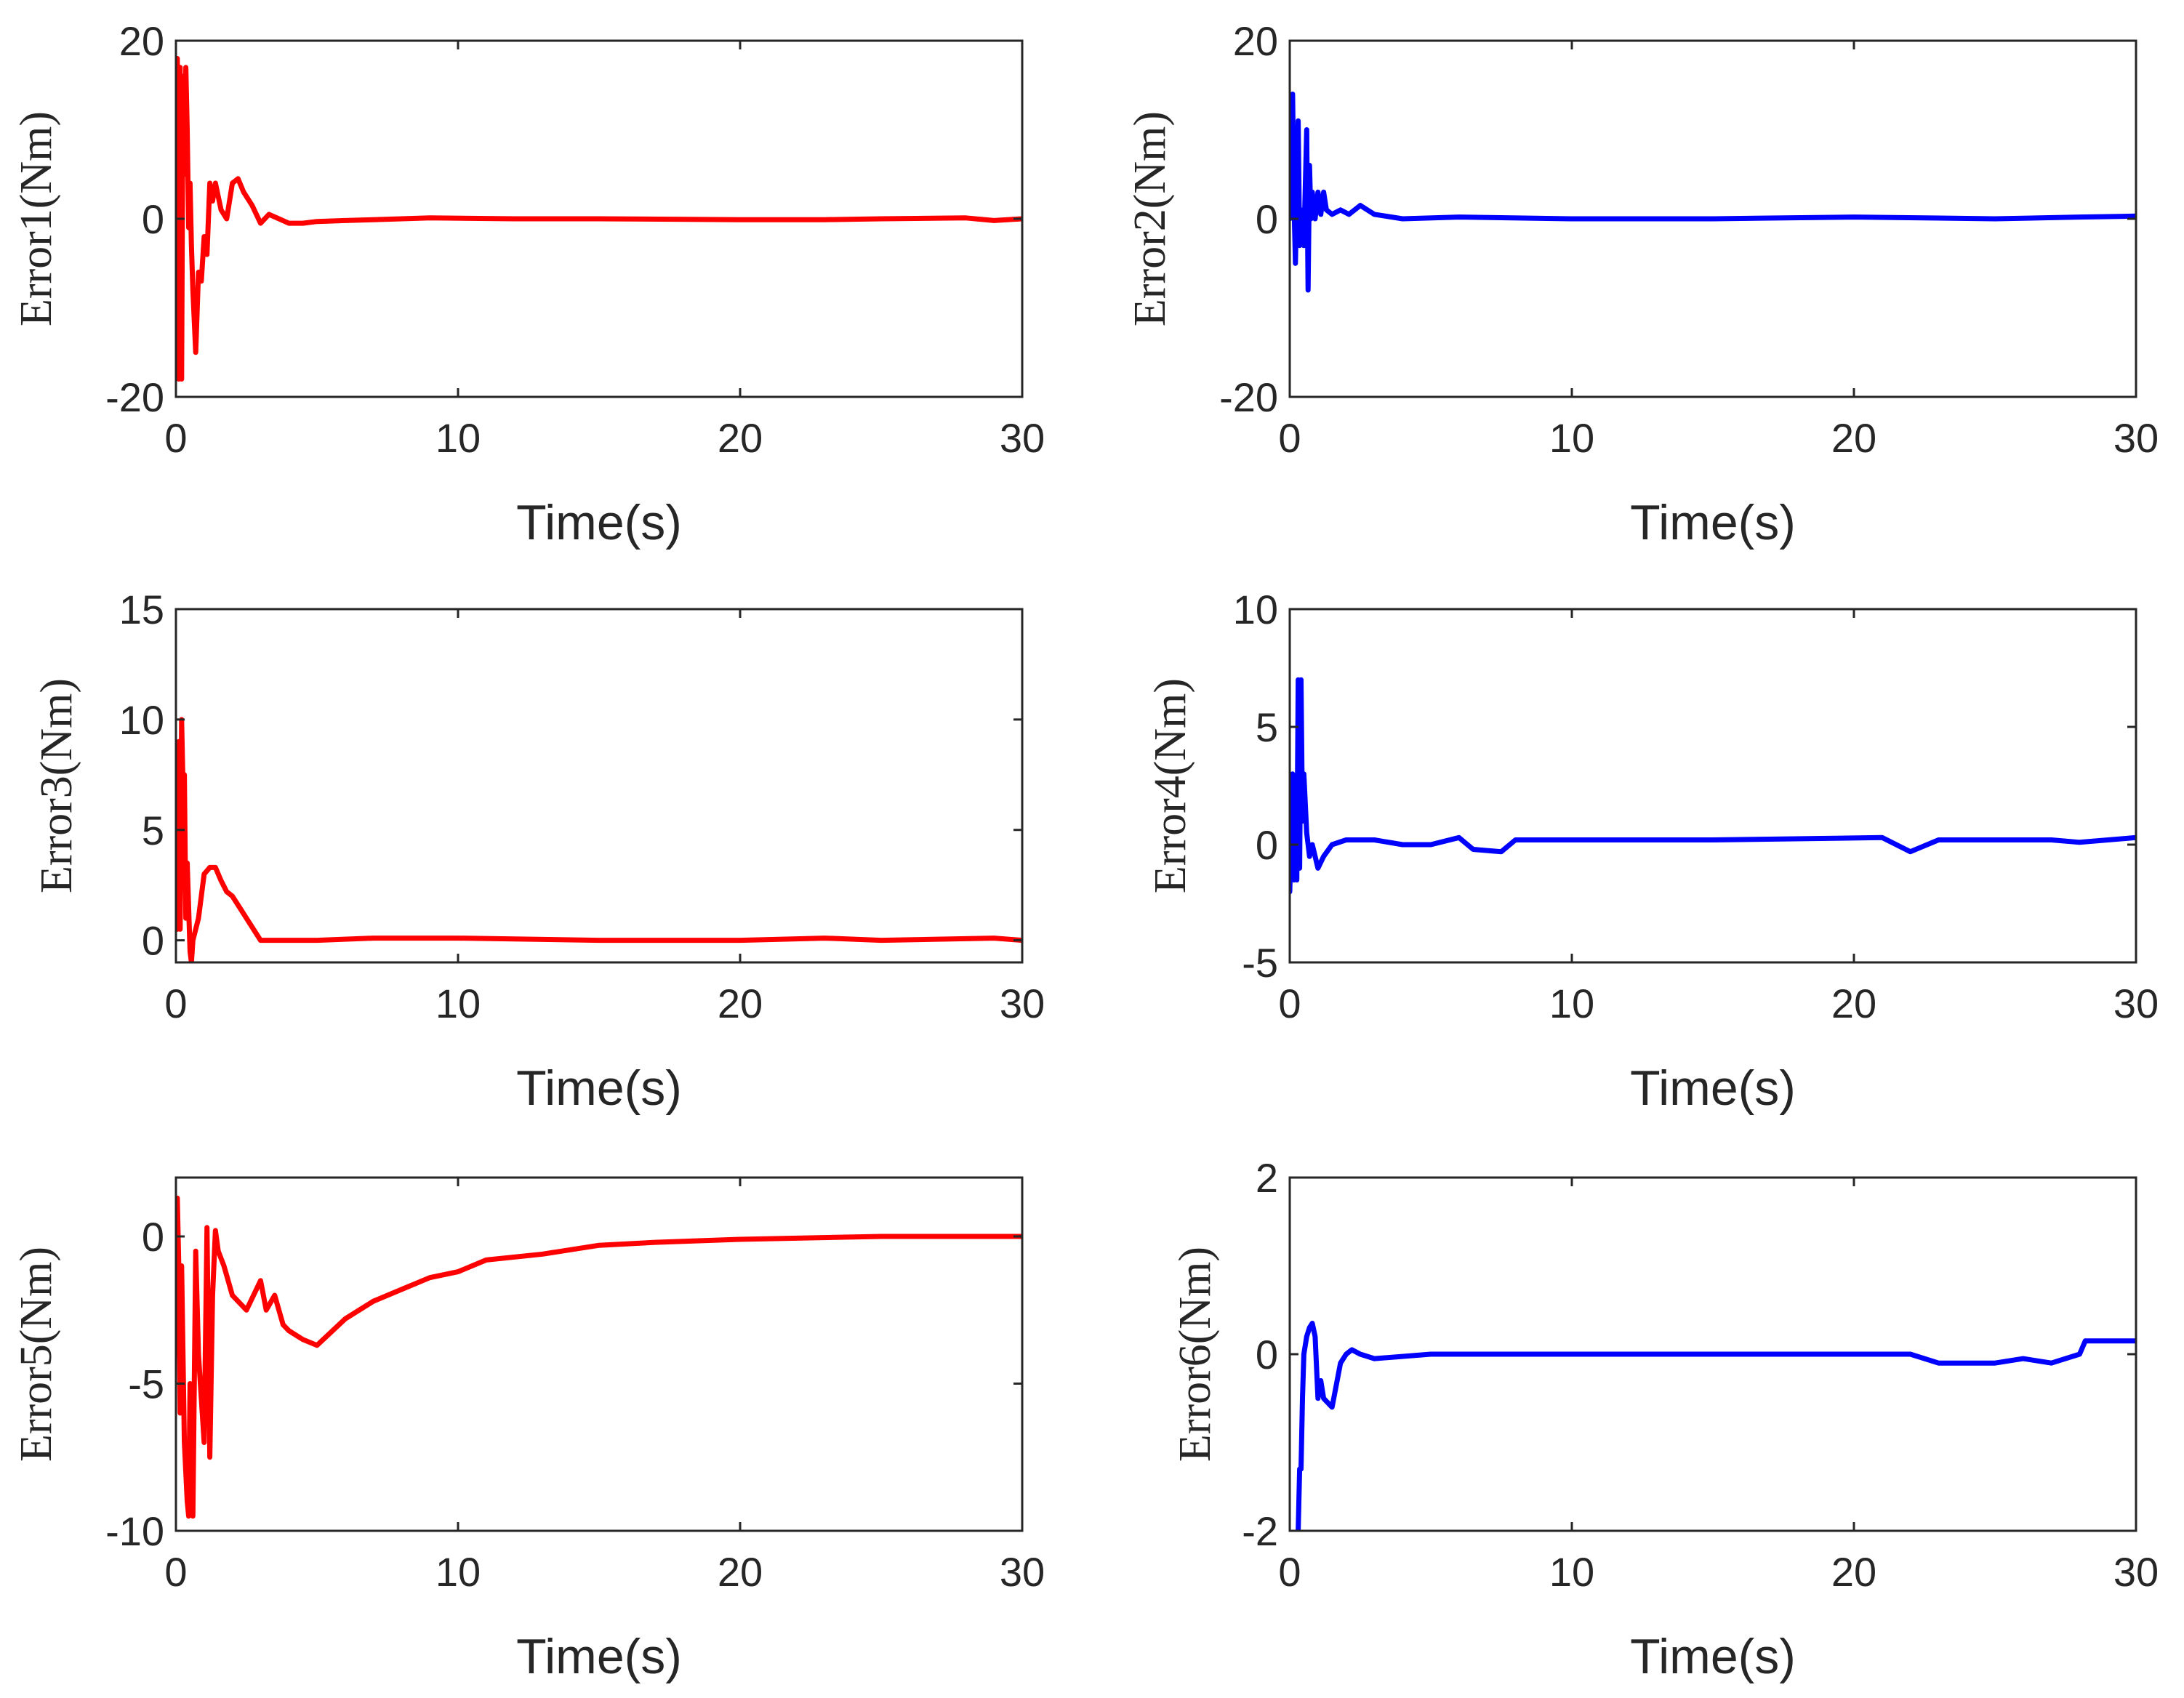 Image resolution: width=2184 pixels, height=1698 pixels. Describe the element at coordinates (1713, 192) in the screenshot. I see `series-line-error2` at that location.